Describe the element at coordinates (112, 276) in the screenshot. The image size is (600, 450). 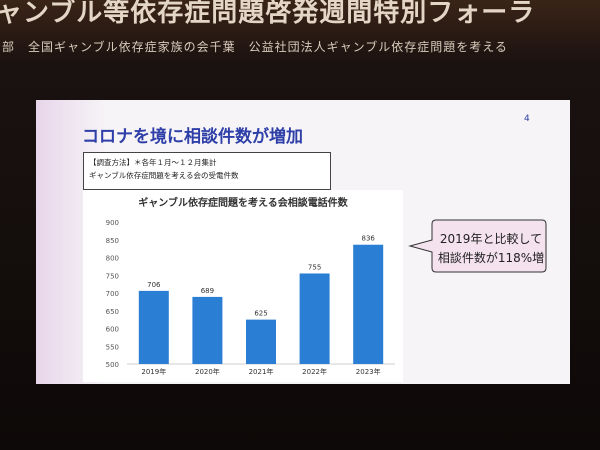
I see `y-tick-label: 750` at that location.